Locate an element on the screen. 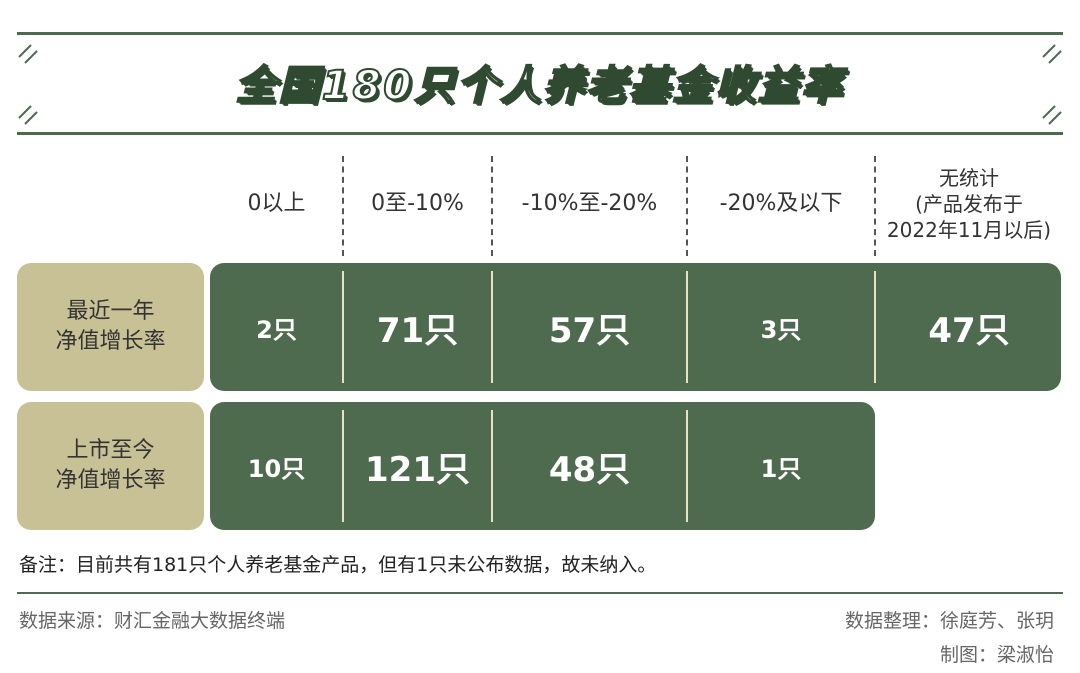 Image resolution: width=1080 pixels, height=673 pixels. row-label-since-listing: 上市至今 净值增长率 is located at coordinates (110, 466).